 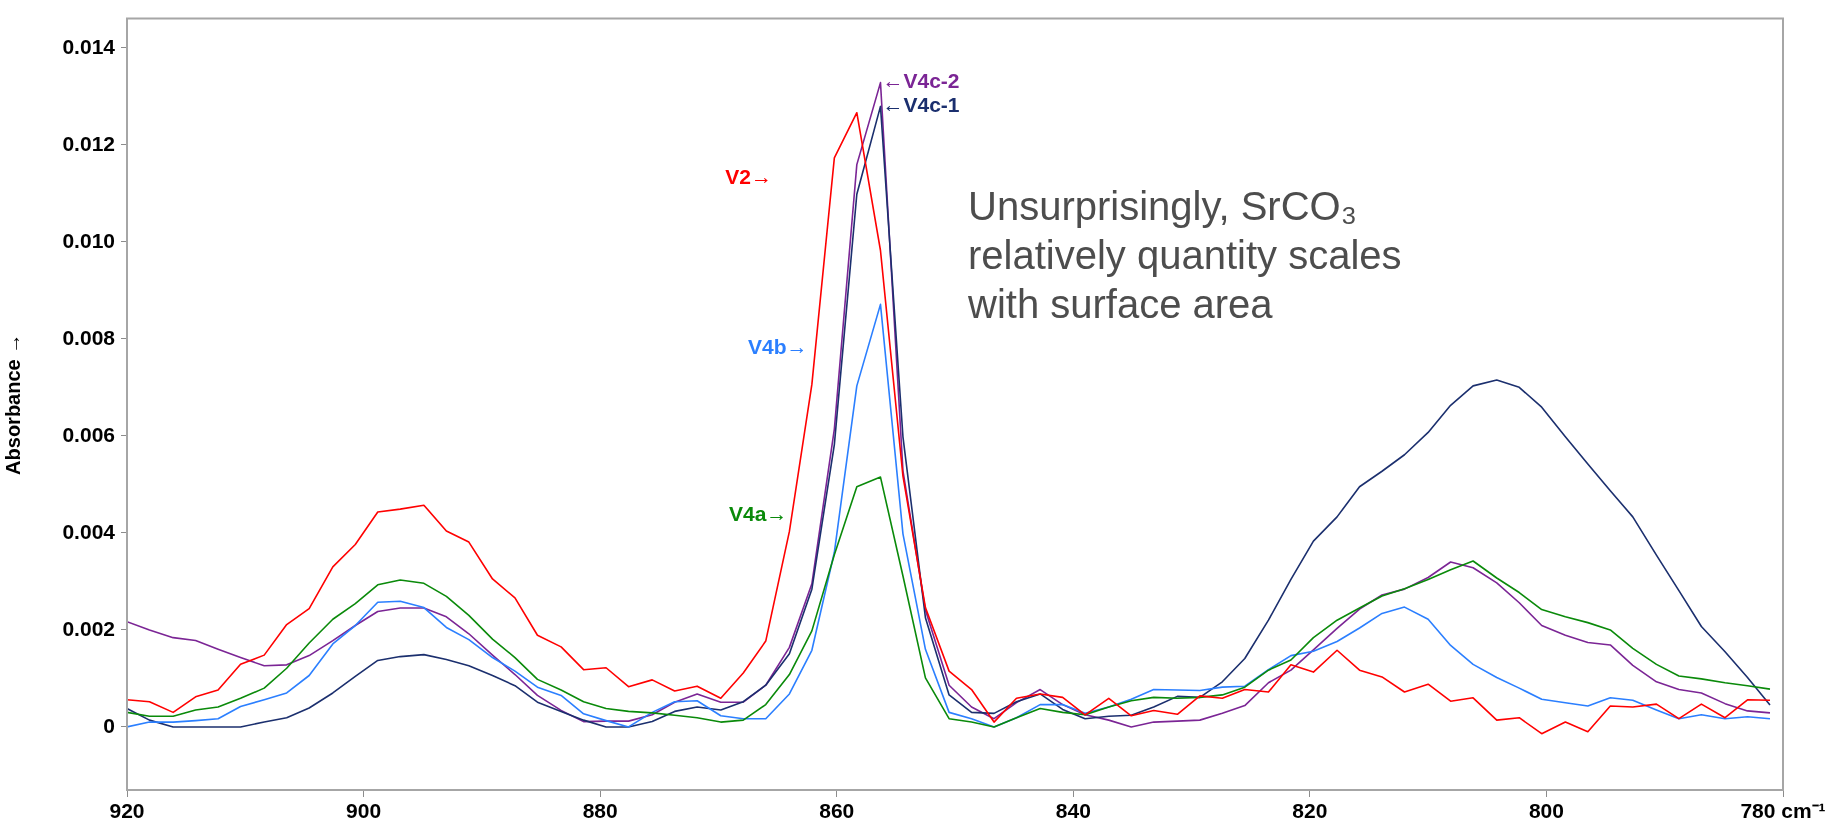 What do you see at coordinates (109, 725) in the screenshot?
I see `y-tick-label: 0` at bounding box center [109, 725].